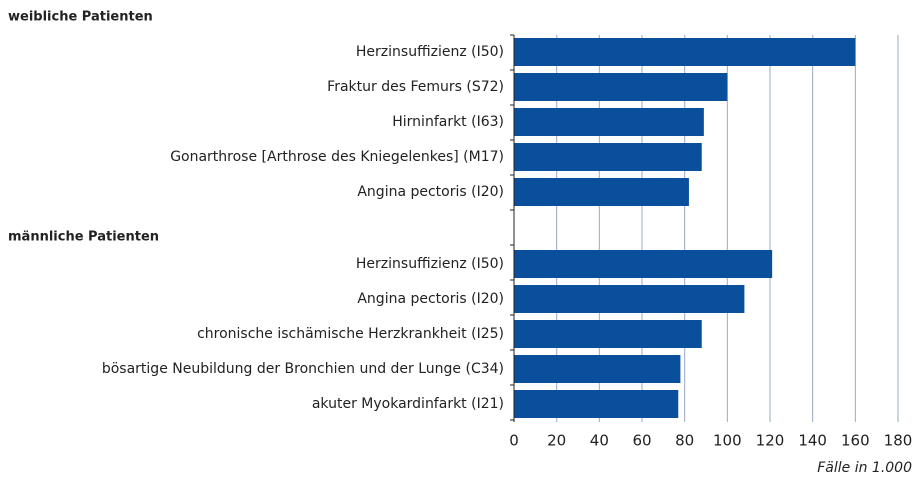 The image size is (916, 479). Describe the element at coordinates (448, 122) in the screenshot. I see `y-tick-label: Hirninfarkt (I63)` at that location.